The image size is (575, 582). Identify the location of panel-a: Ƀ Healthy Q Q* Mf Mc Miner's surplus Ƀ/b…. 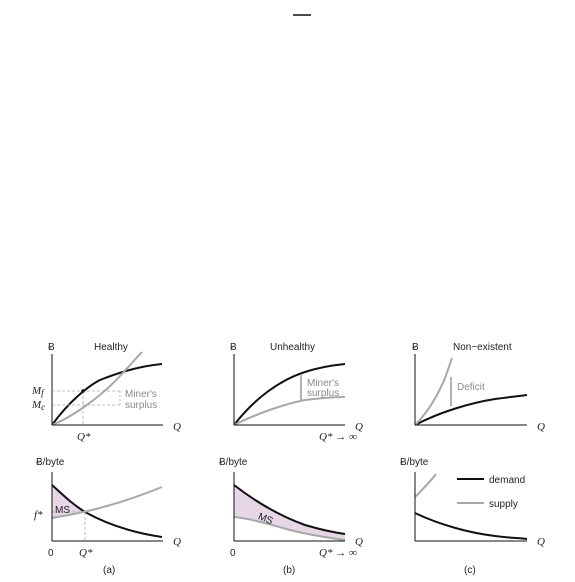
(106, 459).